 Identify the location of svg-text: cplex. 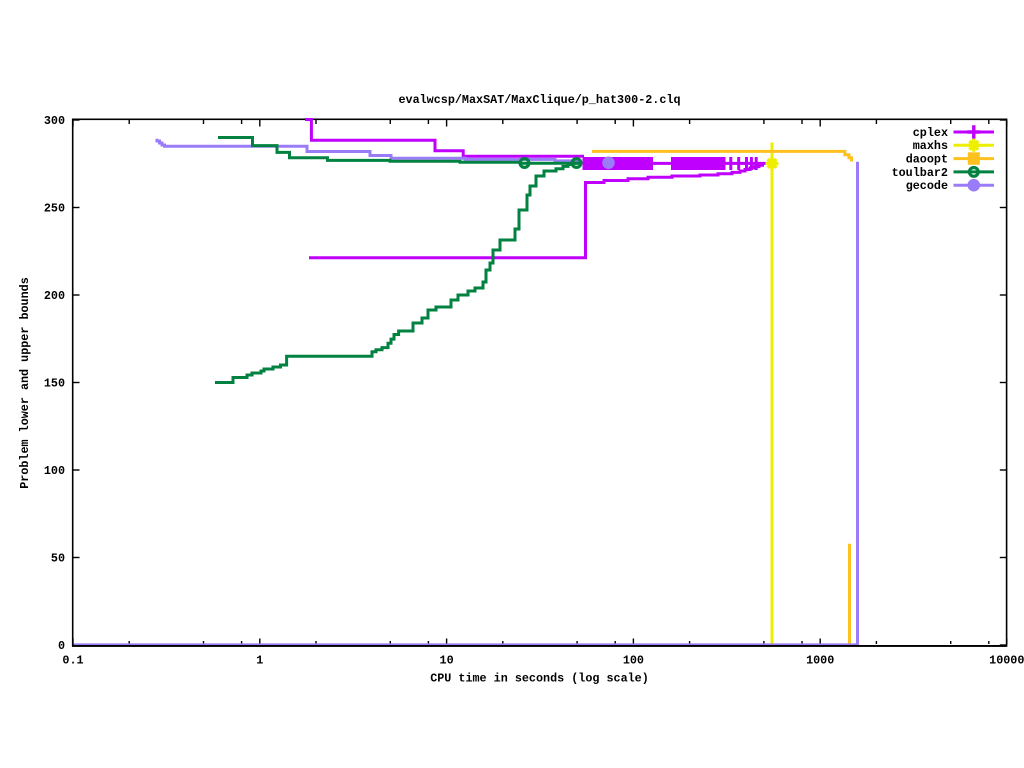
(930, 133).